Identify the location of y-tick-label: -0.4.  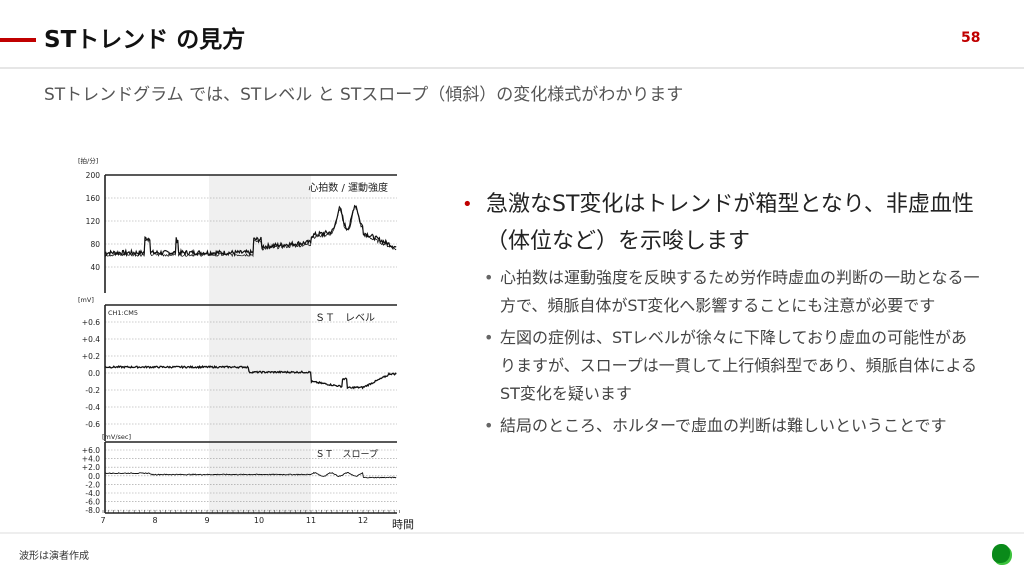
(92, 407).